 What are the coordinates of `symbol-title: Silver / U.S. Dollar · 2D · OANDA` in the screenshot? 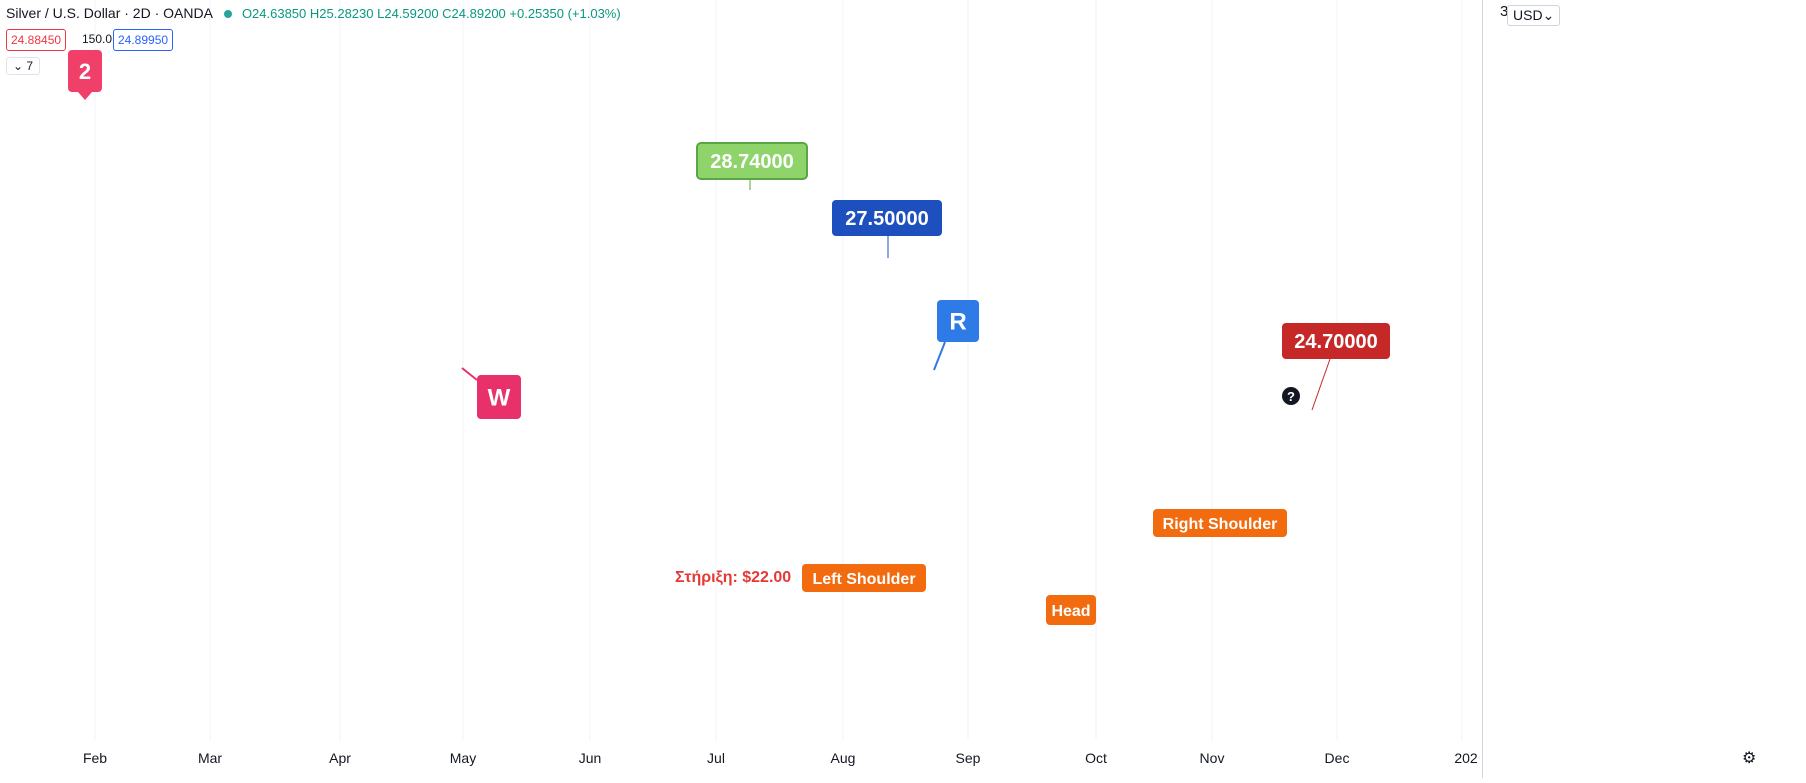 It's located at (109, 13).